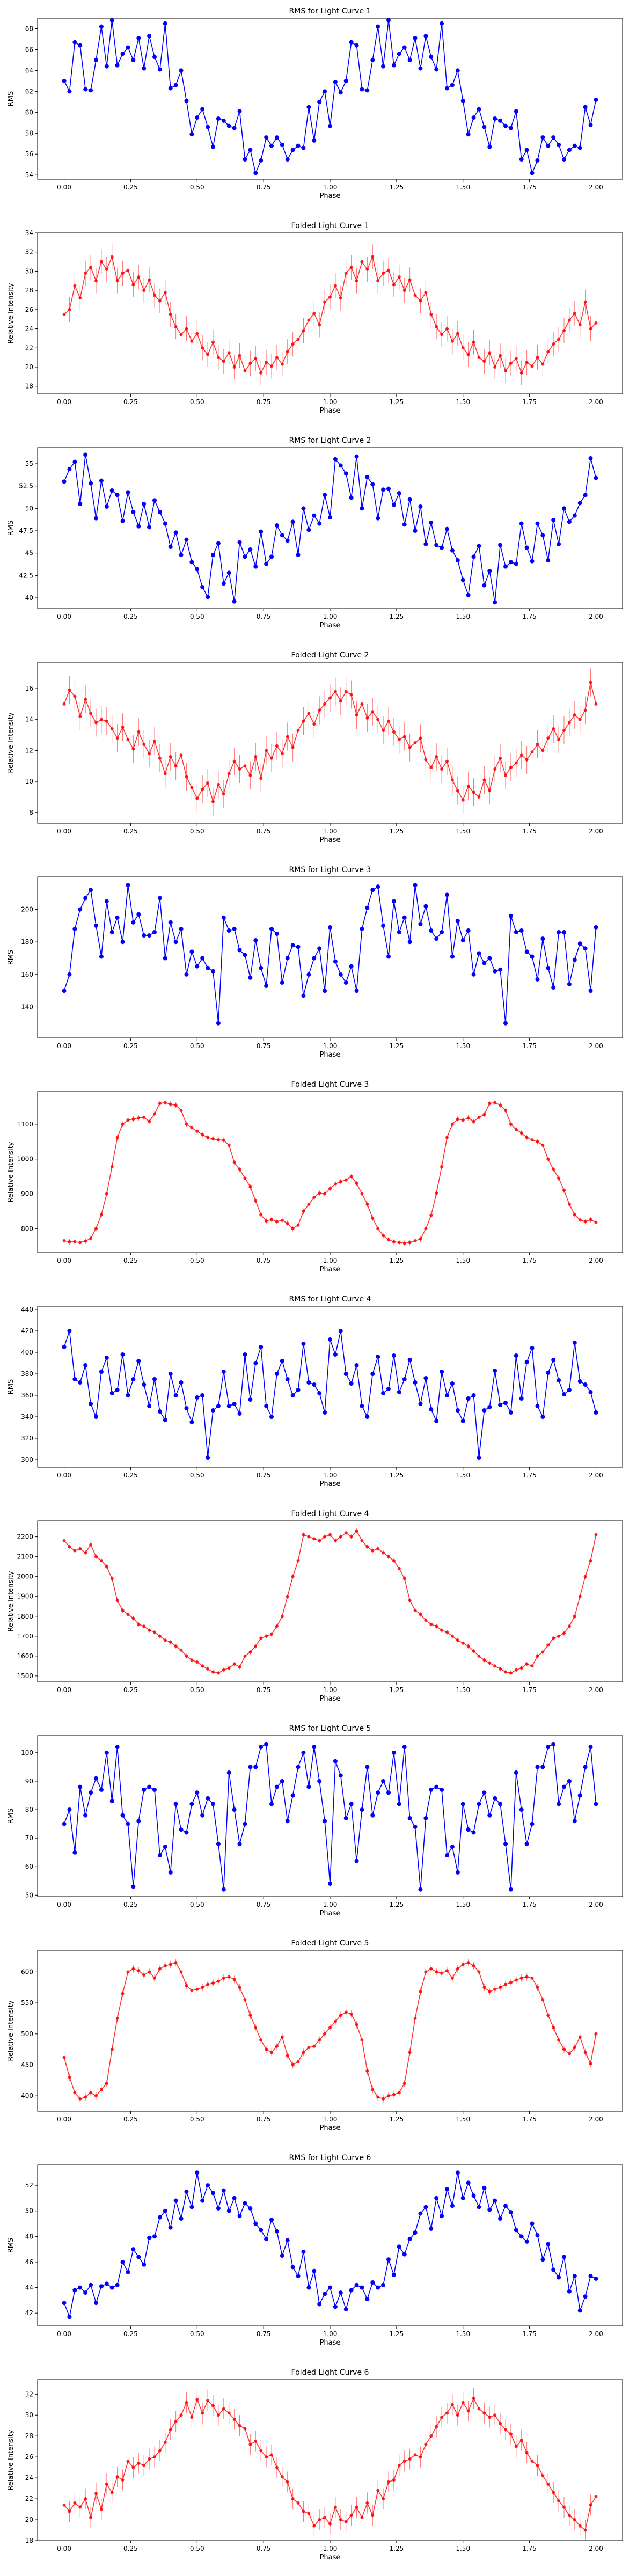 Image resolution: width=644 pixels, height=2576 pixels. What do you see at coordinates (29, 154) in the screenshot?
I see `y-tick-label: 56` at bounding box center [29, 154].